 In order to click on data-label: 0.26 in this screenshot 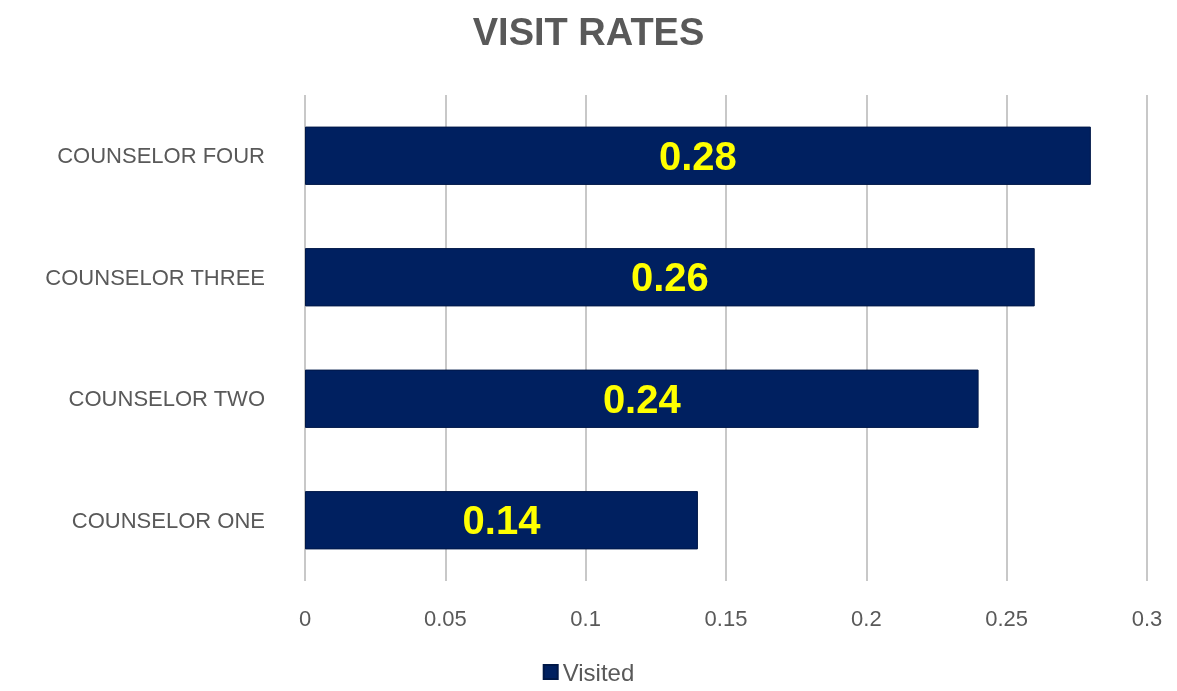, I will do `click(669, 277)`.